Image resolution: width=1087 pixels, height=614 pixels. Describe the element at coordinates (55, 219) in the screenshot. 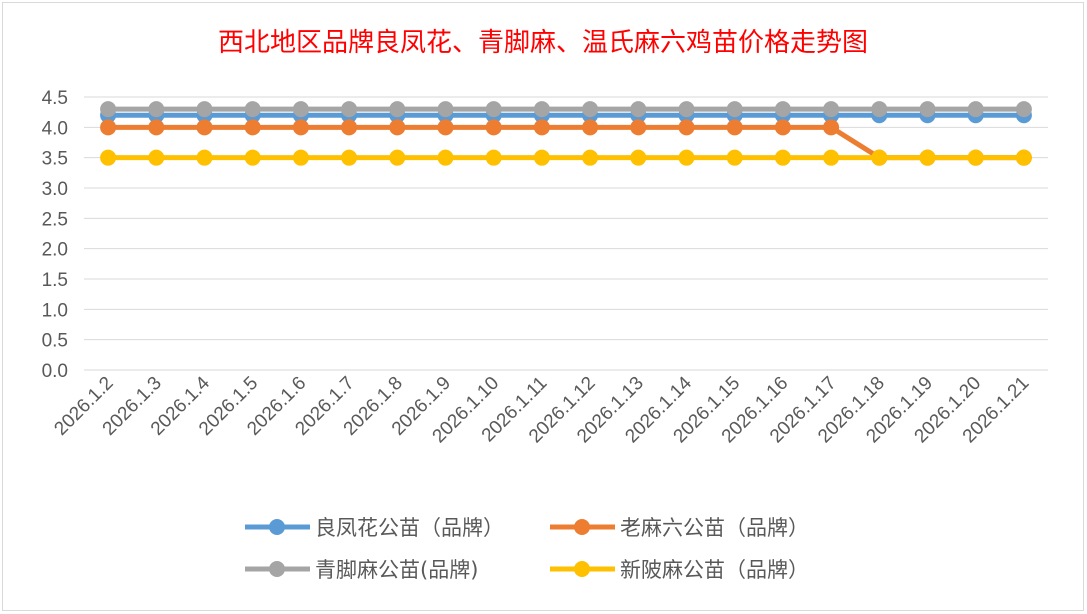

I see `y-tick-label: 2.5` at that location.